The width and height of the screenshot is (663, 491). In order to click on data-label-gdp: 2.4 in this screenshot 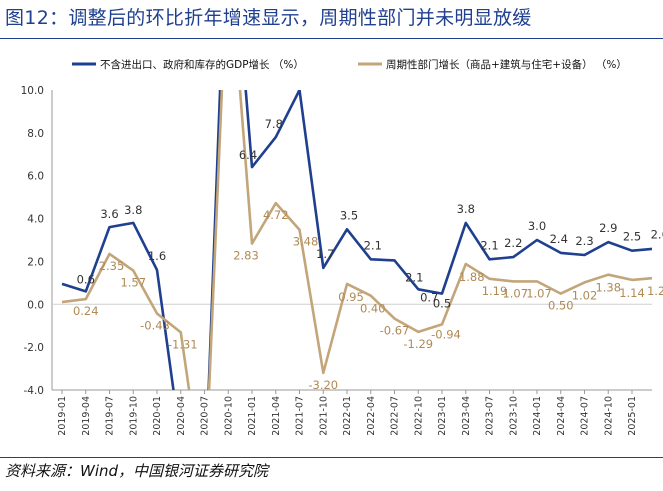, I will do `click(559, 239)`.